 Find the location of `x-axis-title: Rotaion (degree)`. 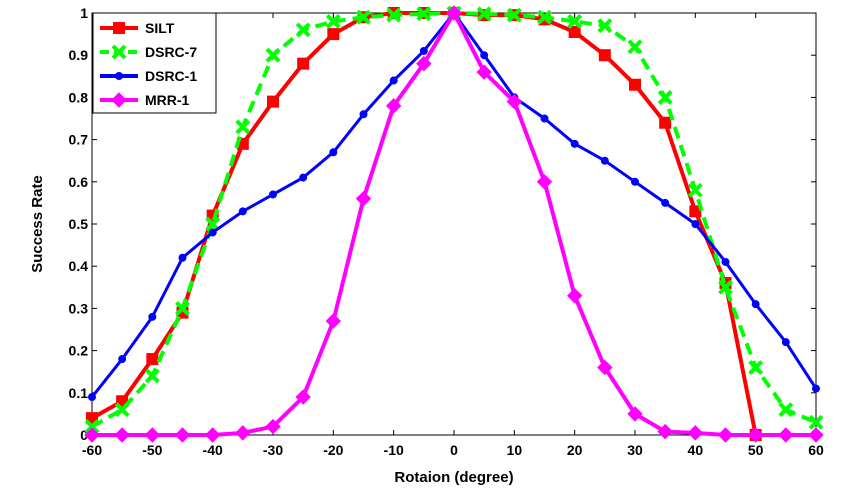

x-axis-title: Rotaion (degree) is located at coordinates (453, 477).